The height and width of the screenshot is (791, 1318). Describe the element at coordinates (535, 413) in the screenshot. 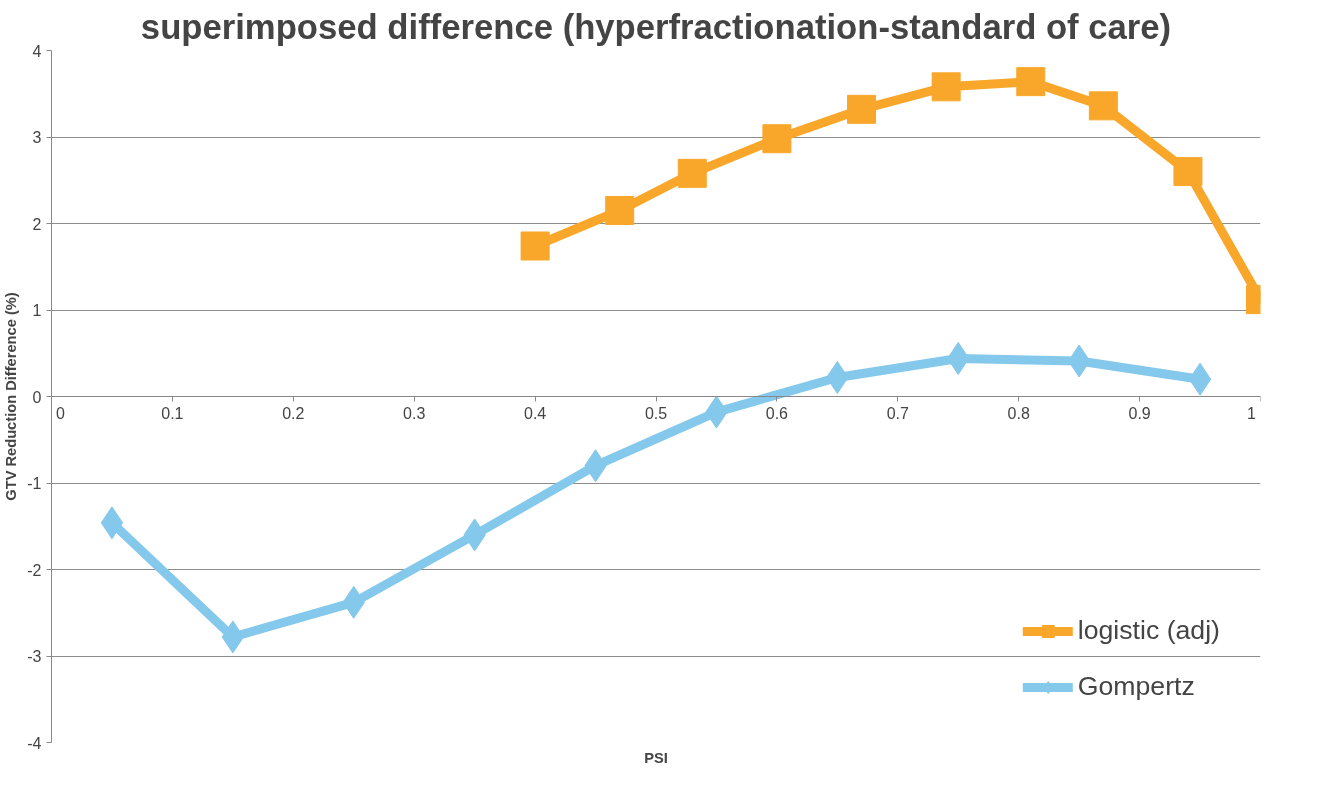

I see `x-tick-label: 0.4` at that location.